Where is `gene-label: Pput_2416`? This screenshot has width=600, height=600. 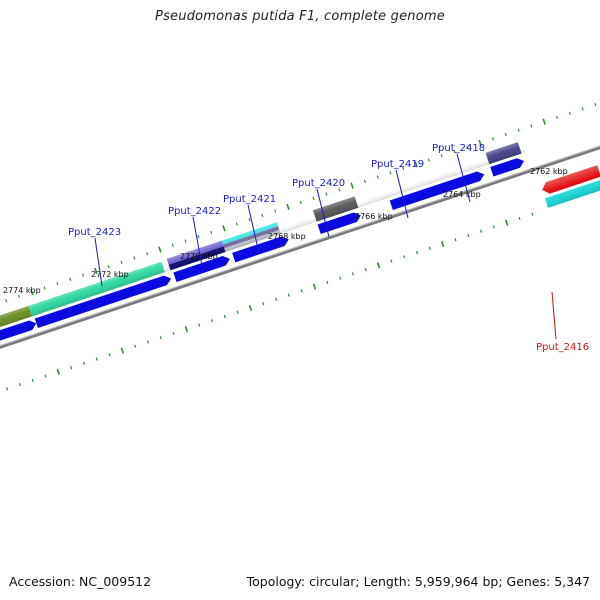 gene-label: Pput_2416 is located at coordinates (562, 347).